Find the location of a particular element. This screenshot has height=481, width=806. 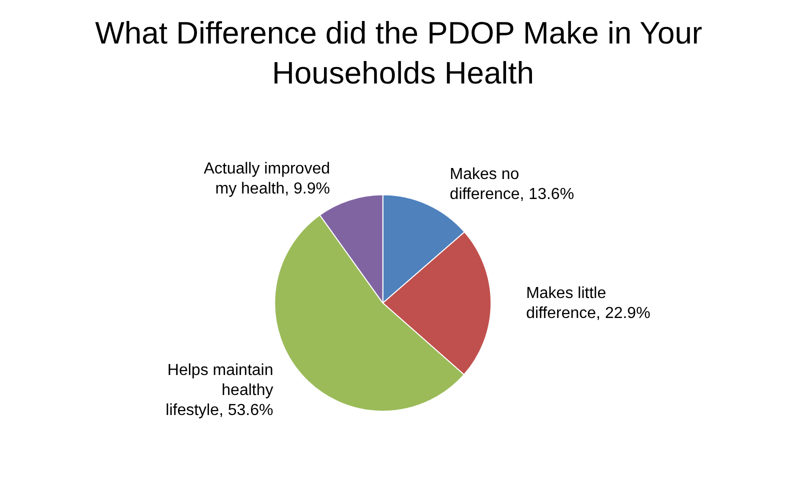

slice-label: Helps maintain healthy lifestyle, 53.6% is located at coordinates (220, 390).